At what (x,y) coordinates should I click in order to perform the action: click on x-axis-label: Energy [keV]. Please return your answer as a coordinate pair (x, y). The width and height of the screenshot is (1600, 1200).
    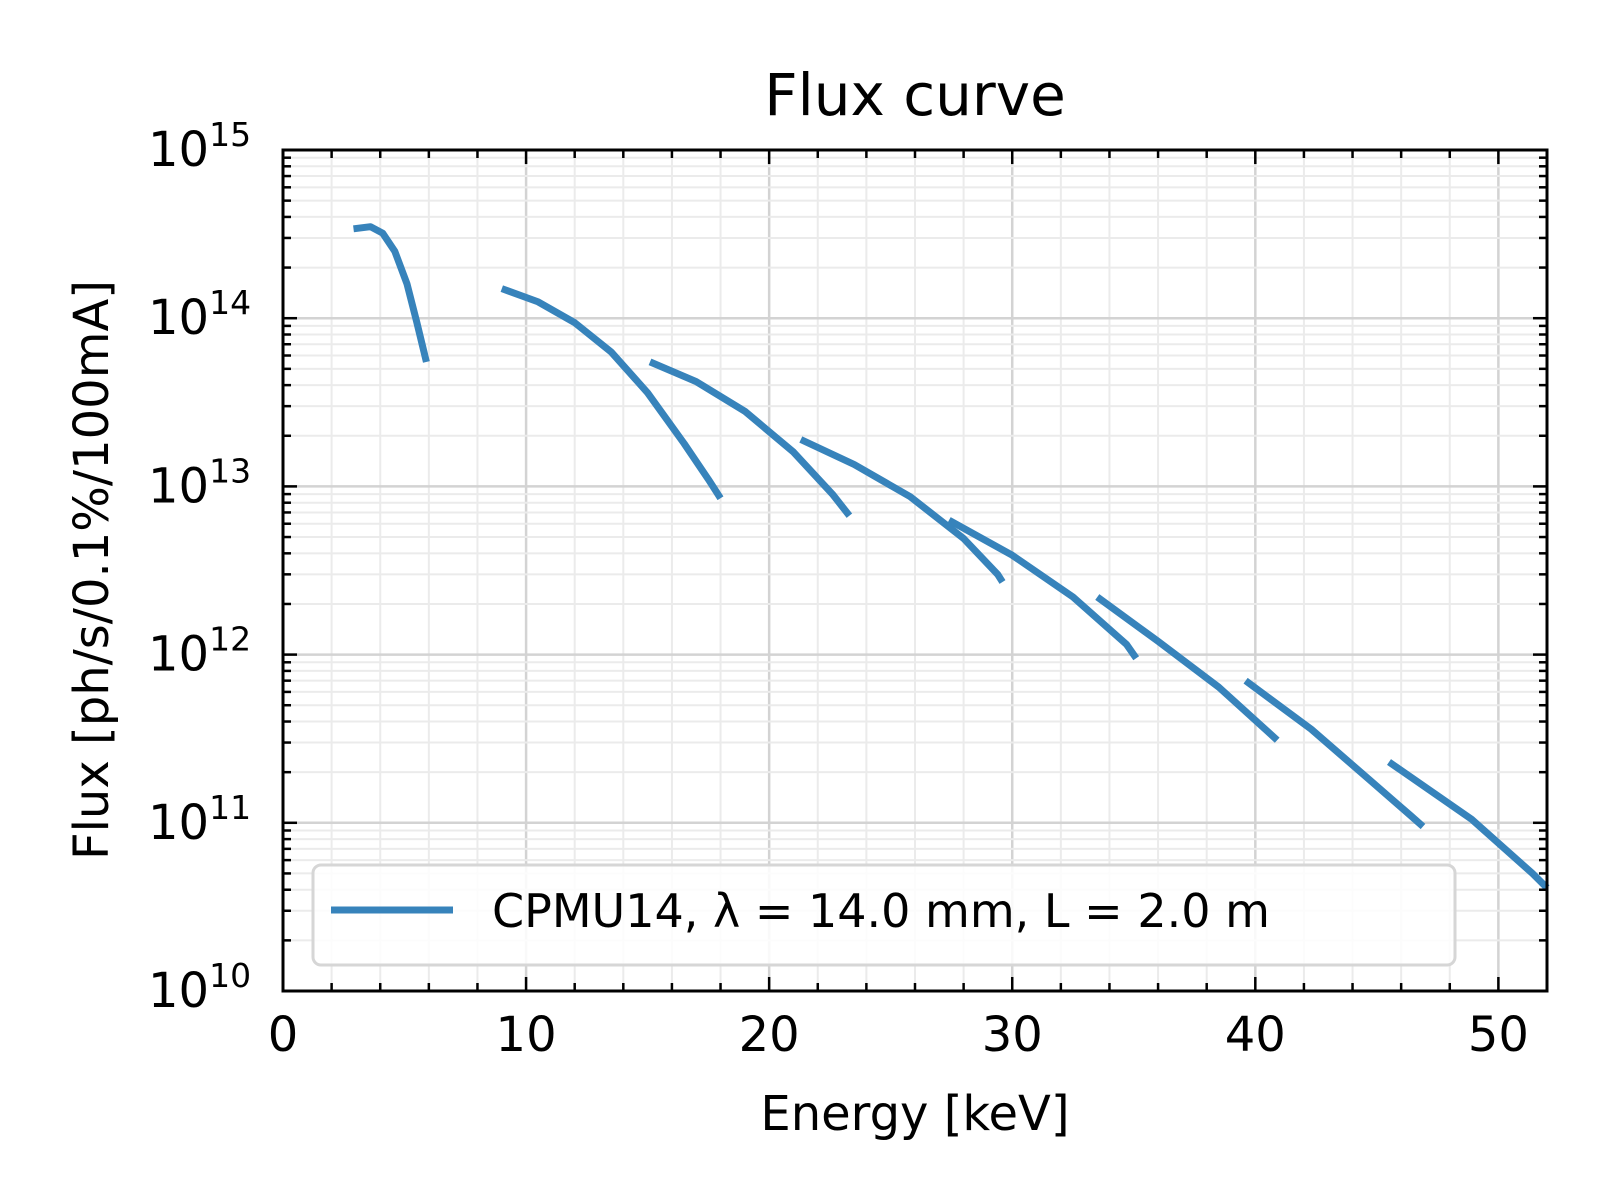
    Looking at the image, I should click on (914, 1114).